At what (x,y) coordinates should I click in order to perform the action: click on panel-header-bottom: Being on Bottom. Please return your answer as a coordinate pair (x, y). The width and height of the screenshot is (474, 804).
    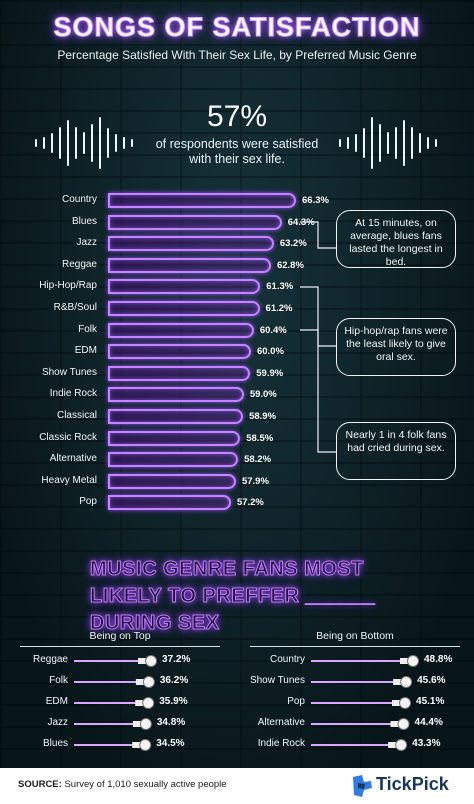
    Looking at the image, I should click on (355, 636).